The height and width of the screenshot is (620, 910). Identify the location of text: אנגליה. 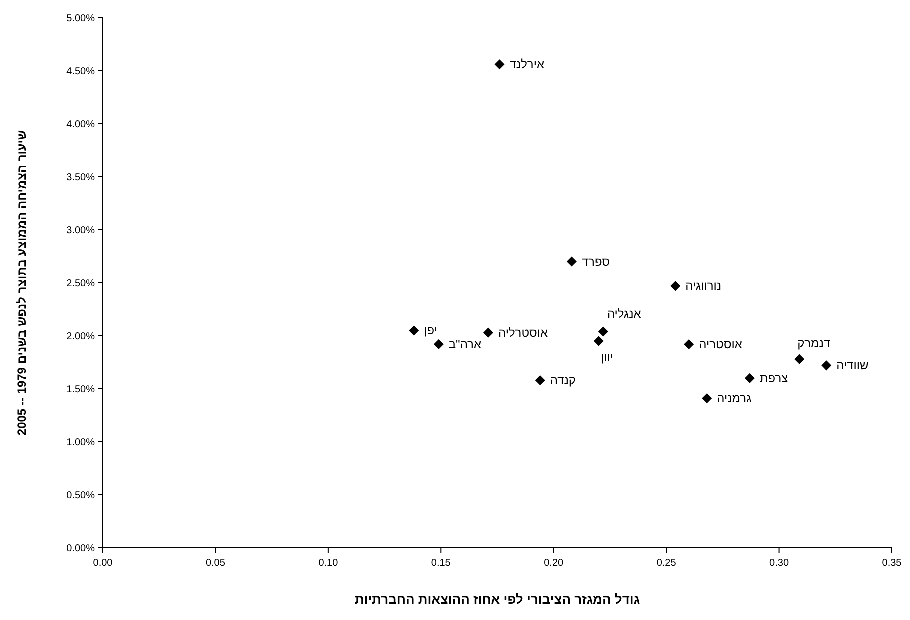
(624, 313).